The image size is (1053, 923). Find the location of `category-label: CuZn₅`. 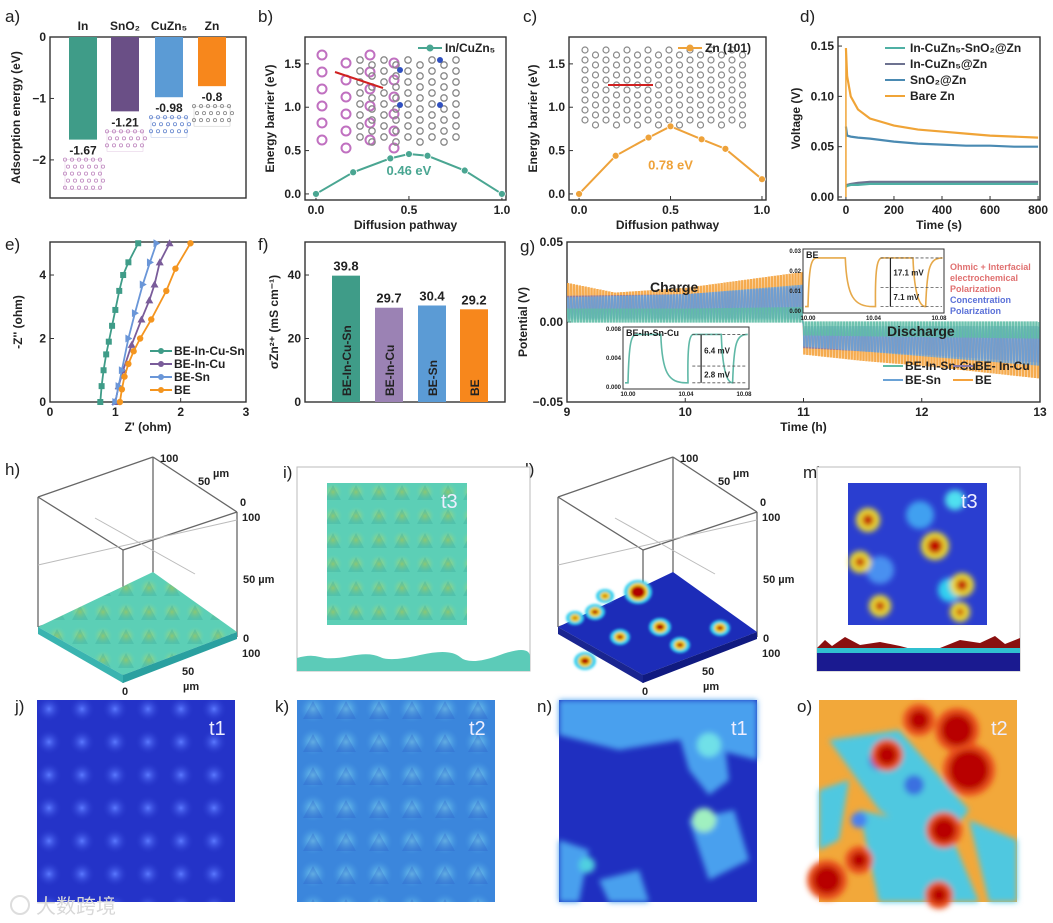

category-label: CuZn₅ is located at coordinates (169, 26).